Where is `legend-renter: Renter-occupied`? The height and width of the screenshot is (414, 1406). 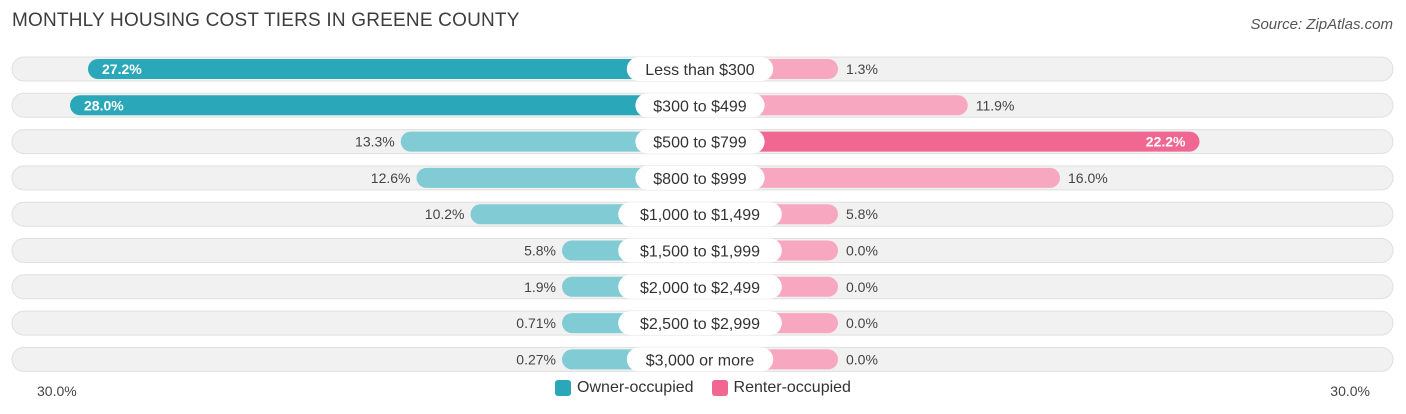
legend-renter: Renter-occupied is located at coordinates (781, 388).